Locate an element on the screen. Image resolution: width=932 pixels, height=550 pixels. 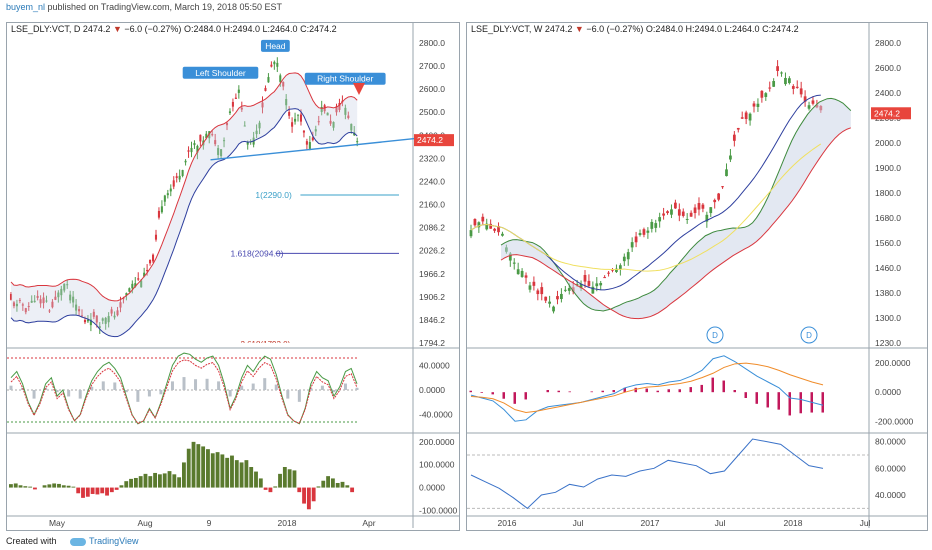
price-axis-tick: 1300.0 is located at coordinates (888, 318).